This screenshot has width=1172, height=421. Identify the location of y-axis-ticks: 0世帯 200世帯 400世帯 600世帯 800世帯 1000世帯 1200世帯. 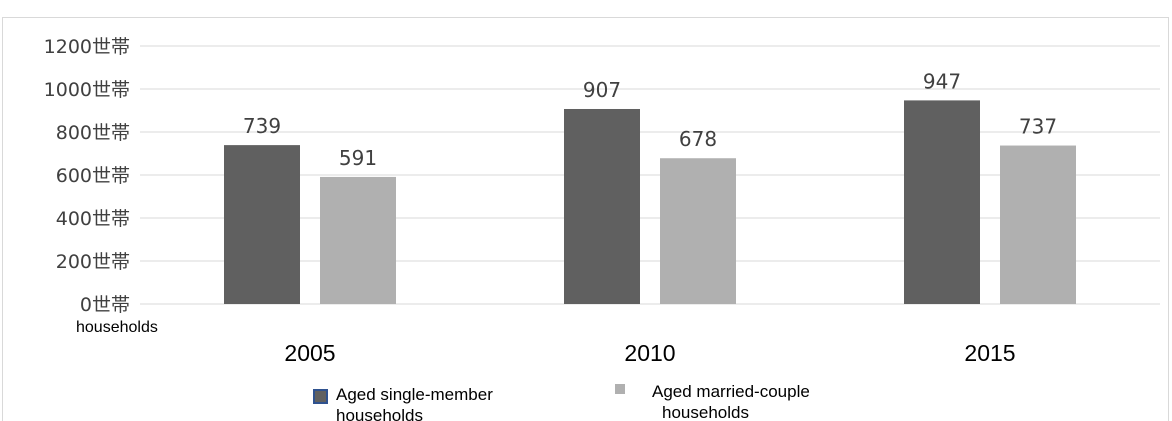
(87, 176).